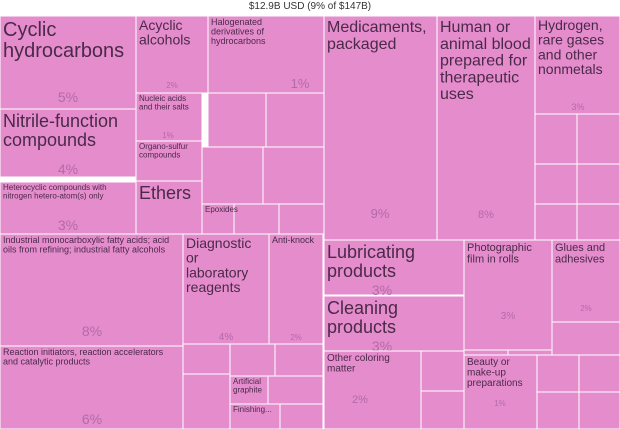 The image size is (620, 429). What do you see at coordinates (68, 97) in the screenshot?
I see `cell-percent: 5%` at bounding box center [68, 97].